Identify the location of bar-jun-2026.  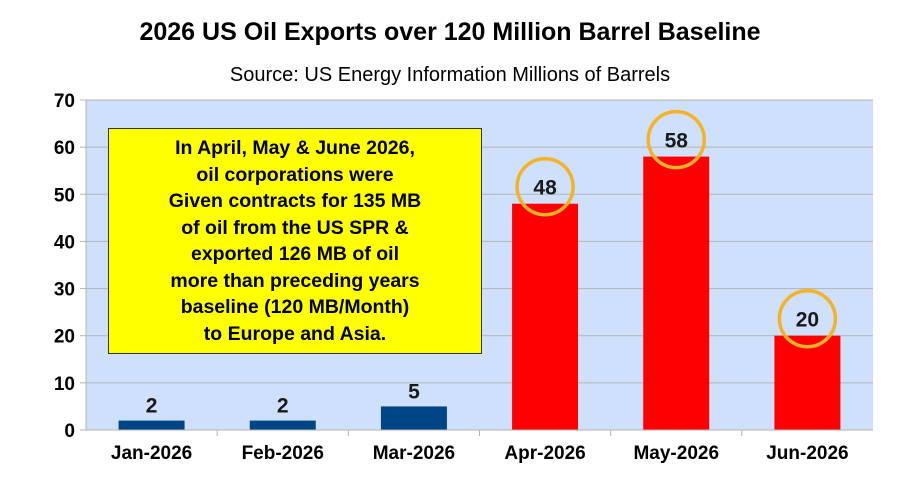
(807, 382).